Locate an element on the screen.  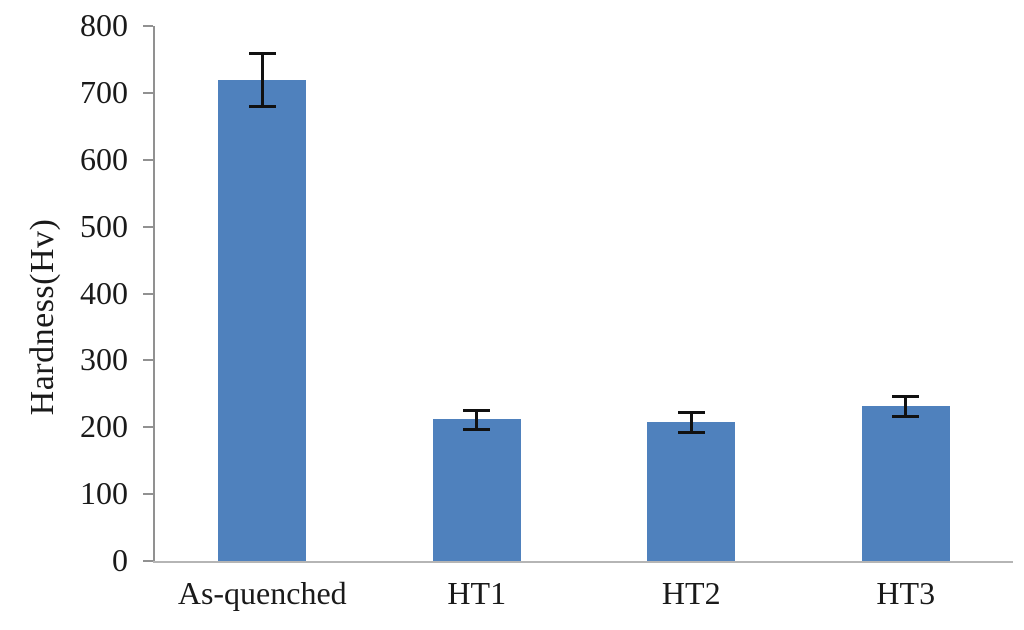
x-axis-label: HT3 is located at coordinates (906, 593).